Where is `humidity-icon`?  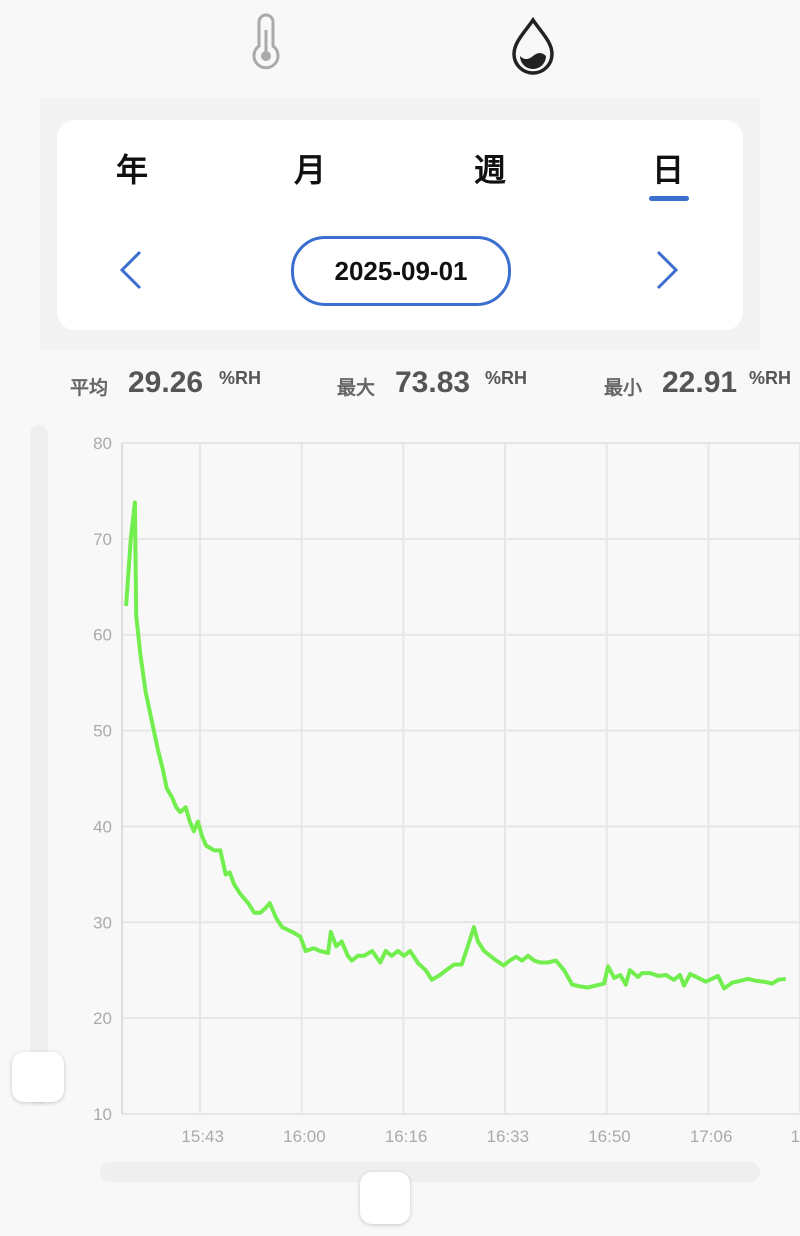
humidity-icon is located at coordinates (533, 45).